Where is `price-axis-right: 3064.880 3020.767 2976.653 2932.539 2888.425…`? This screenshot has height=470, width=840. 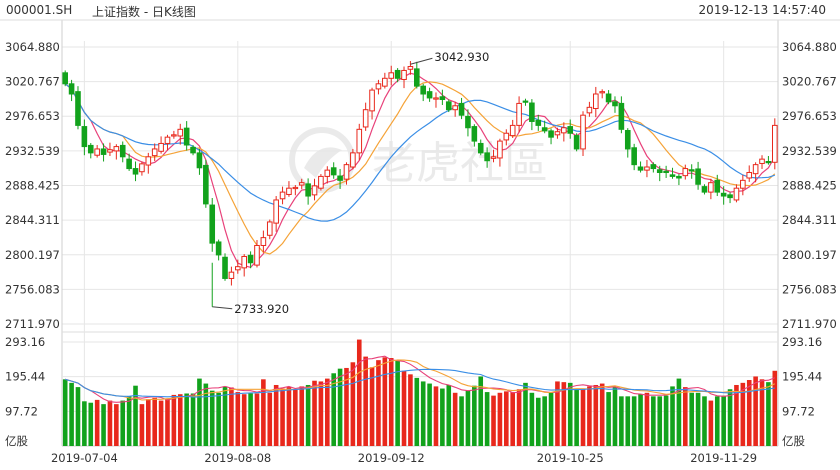
price-axis-right: 3064.880 3020.767 2976.653 2932.539 2888.425… is located at coordinates (809, 244).